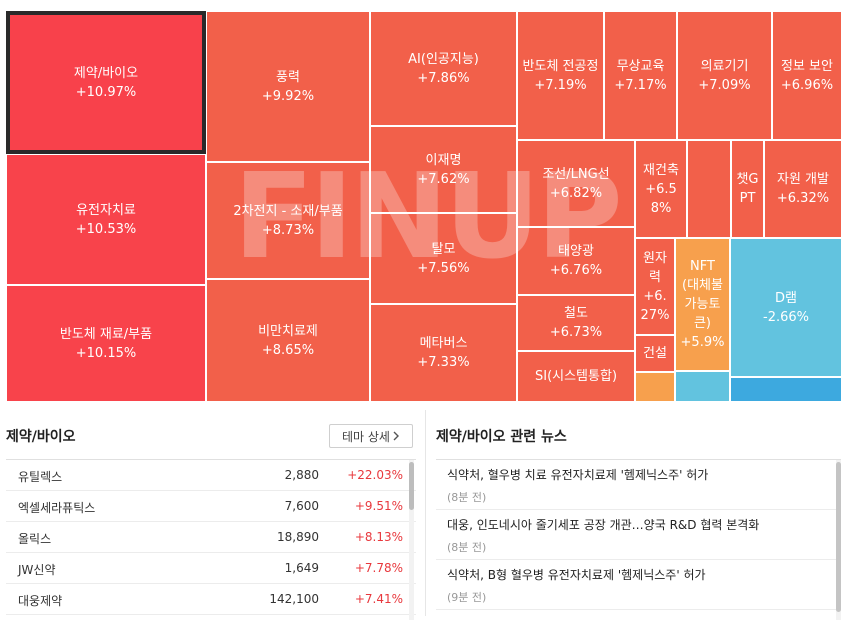 This screenshot has width=854, height=620. What do you see at coordinates (288, 211) in the screenshot?
I see `treemap-tile-name: 2차전지 - 소재/부품` at bounding box center [288, 211].